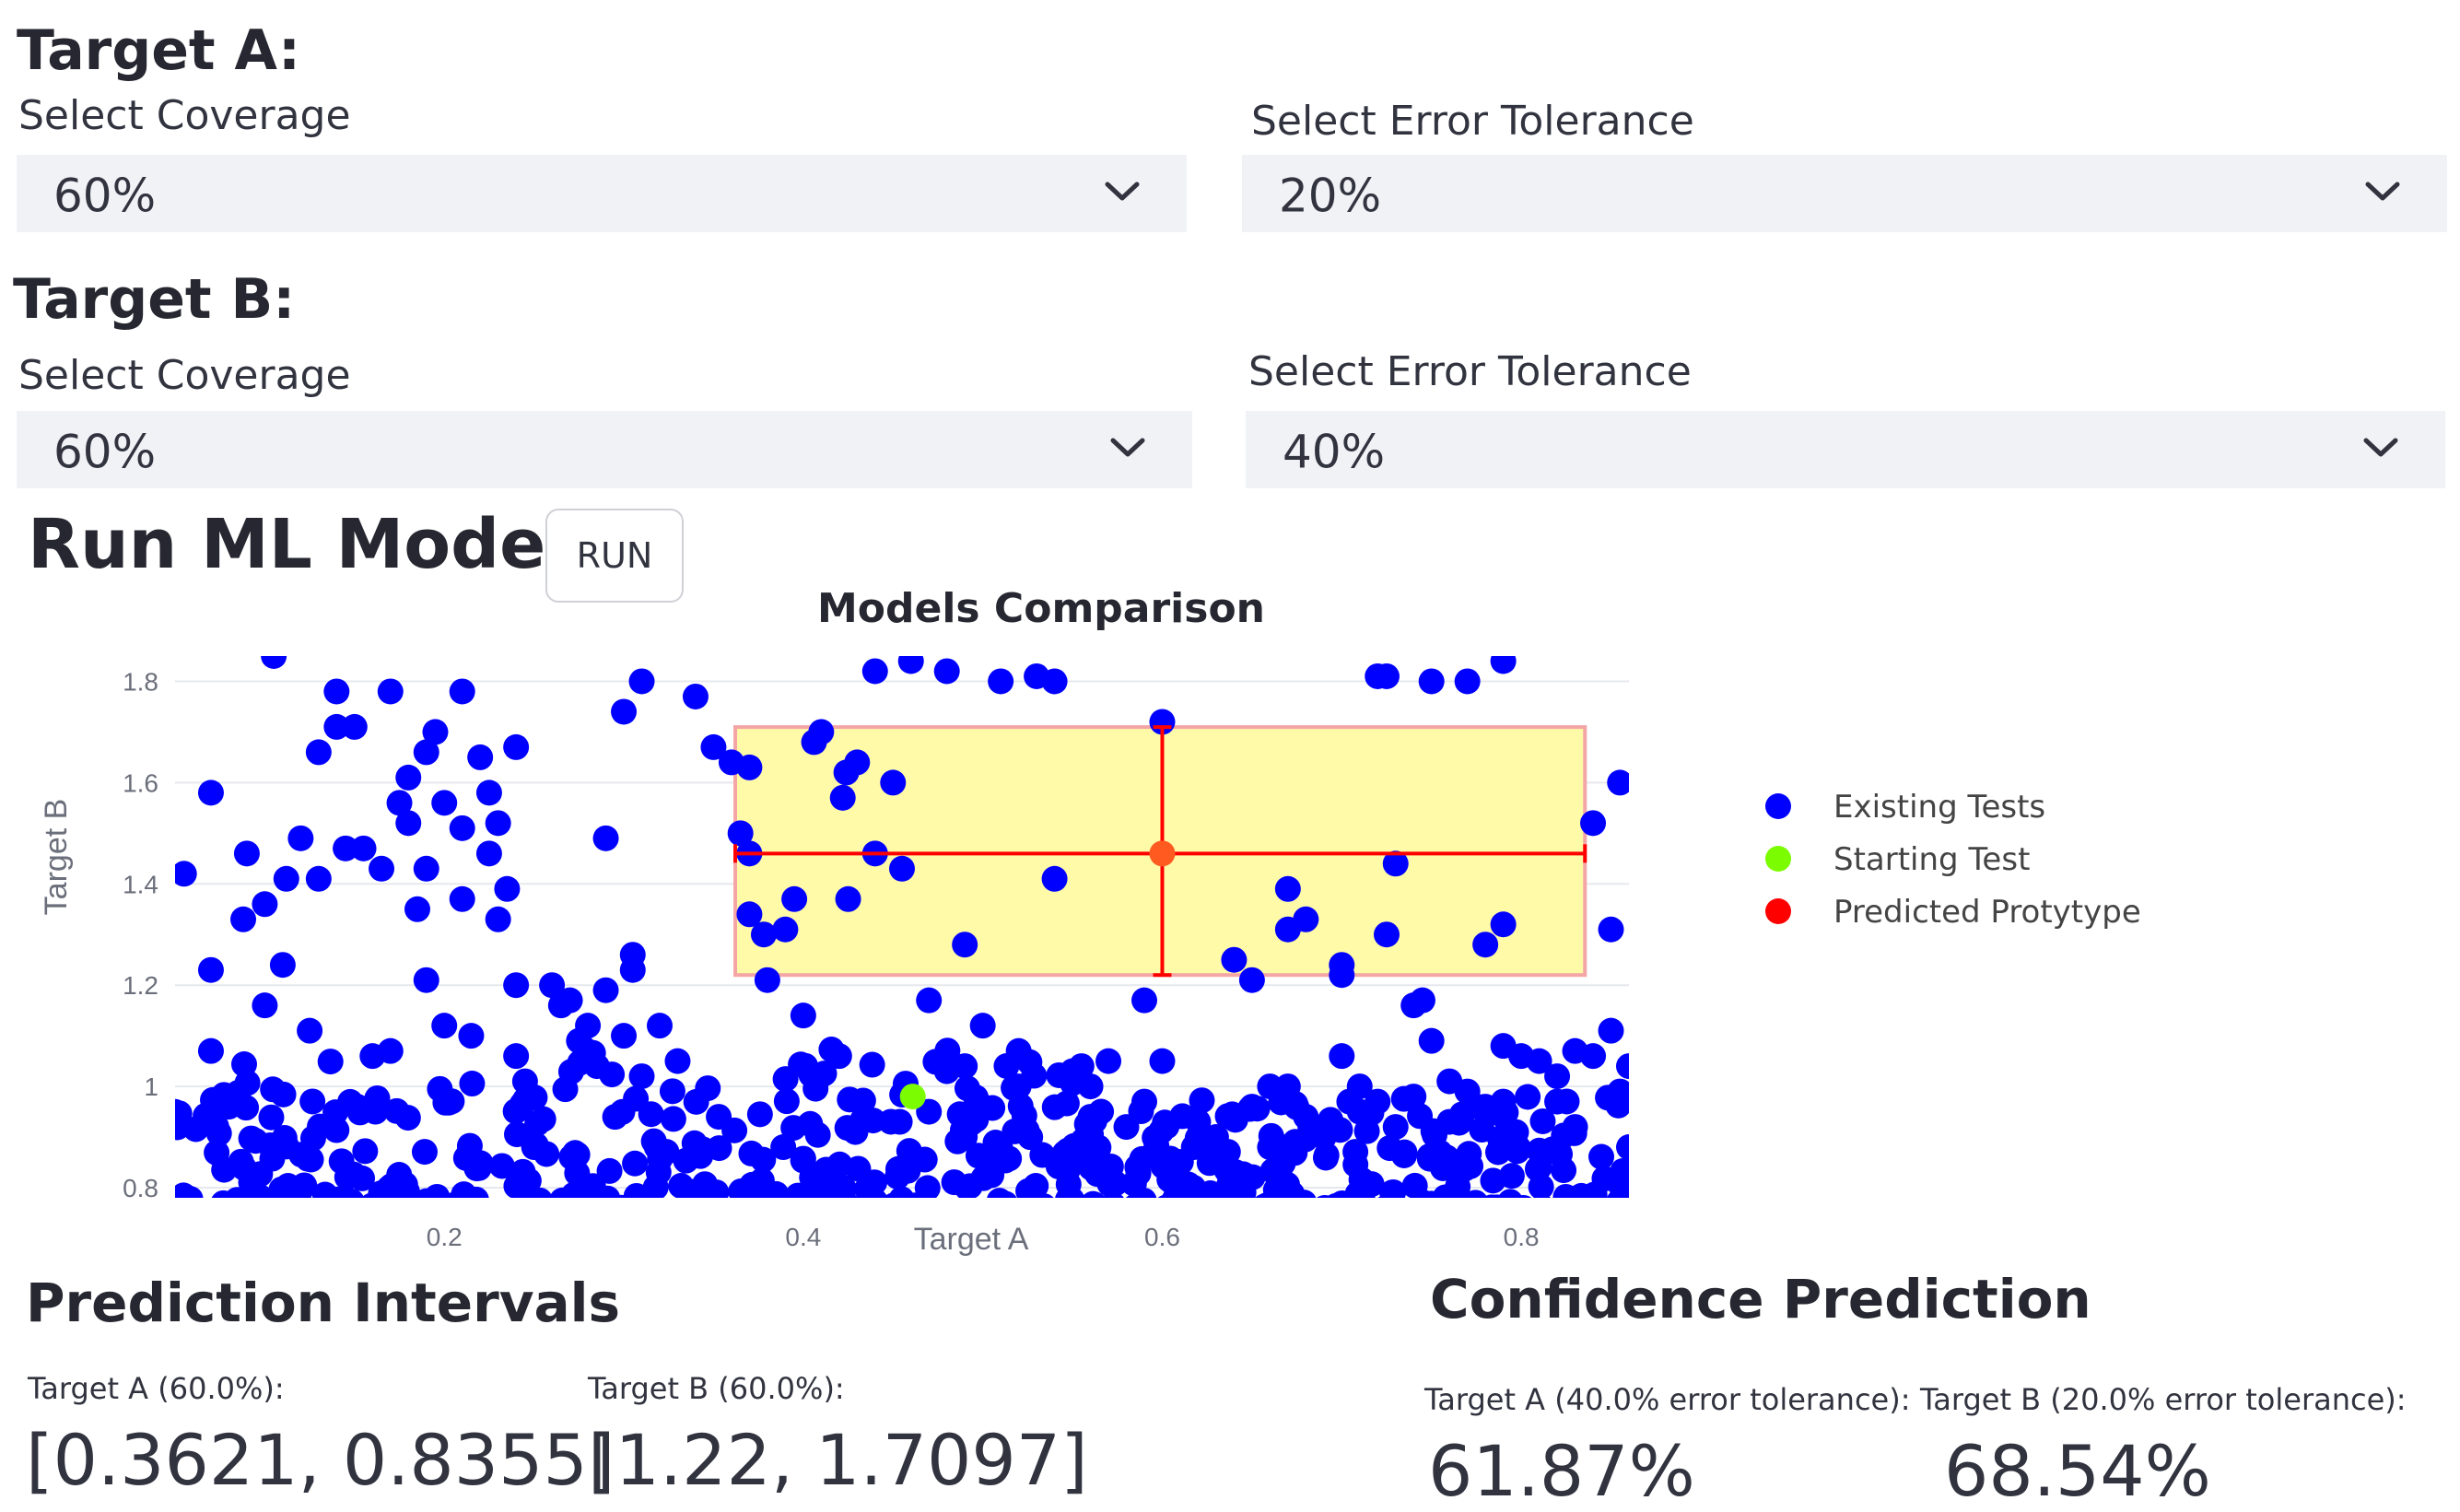 Image resolution: width=2460 pixels, height=1512 pixels. I want to click on x-tick-label: 0.2, so click(445, 1237).